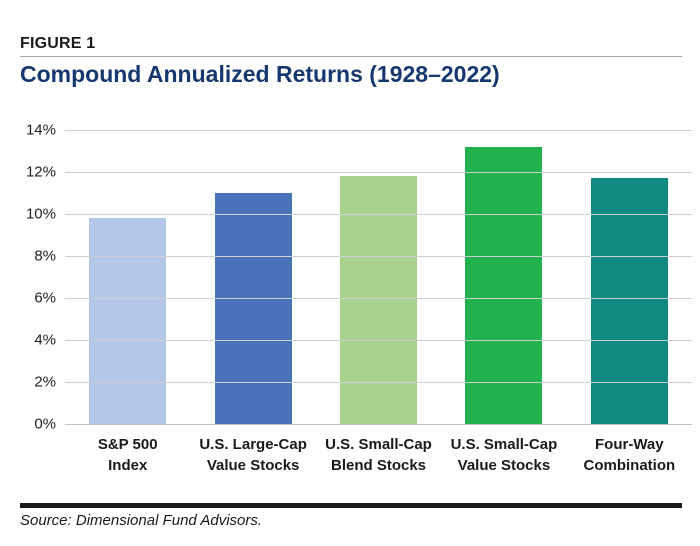 The image size is (700, 546). I want to click on chart-title: Compound Annualized Returns (1928–2022), so click(260, 74).